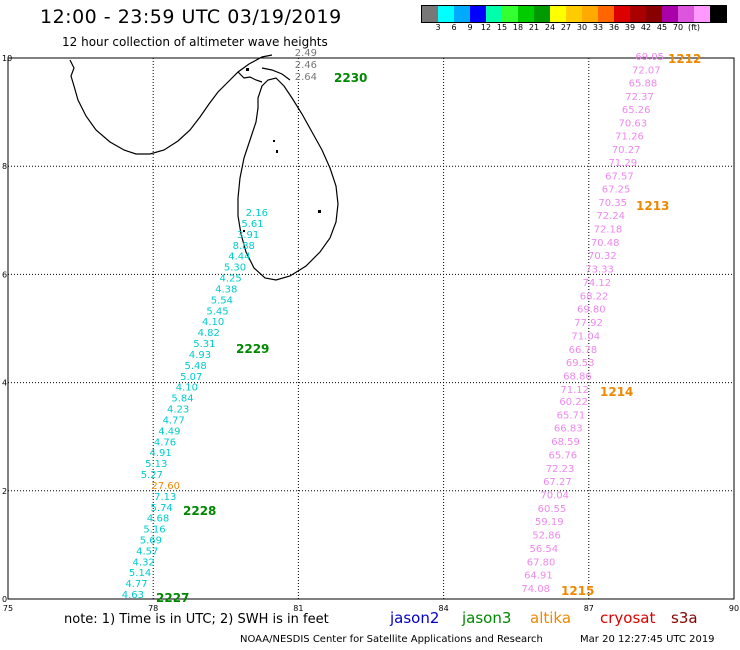 The width and height of the screenshot is (740, 650). I want to click on wave-height-value: 5.74, so click(162, 508).